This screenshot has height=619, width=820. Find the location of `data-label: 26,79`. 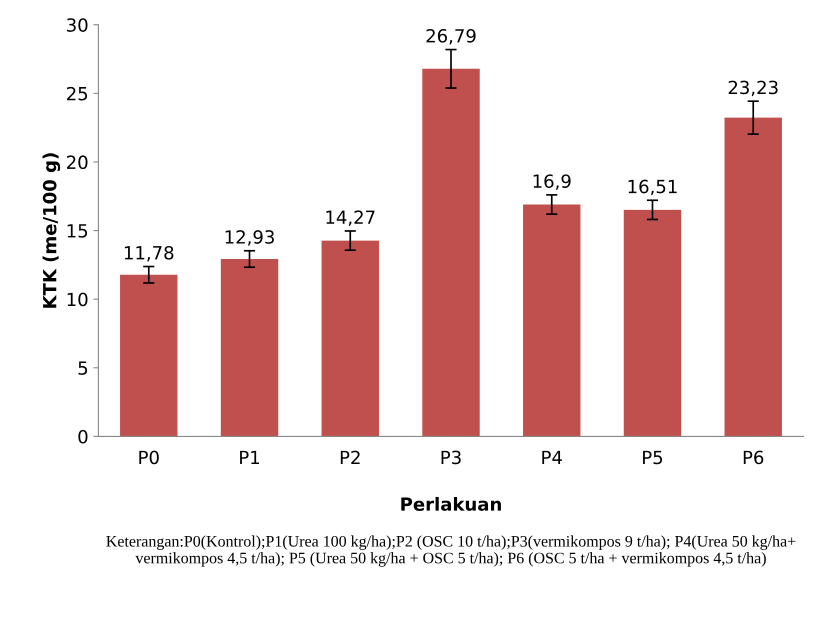

data-label: 26,79 is located at coordinates (451, 37).